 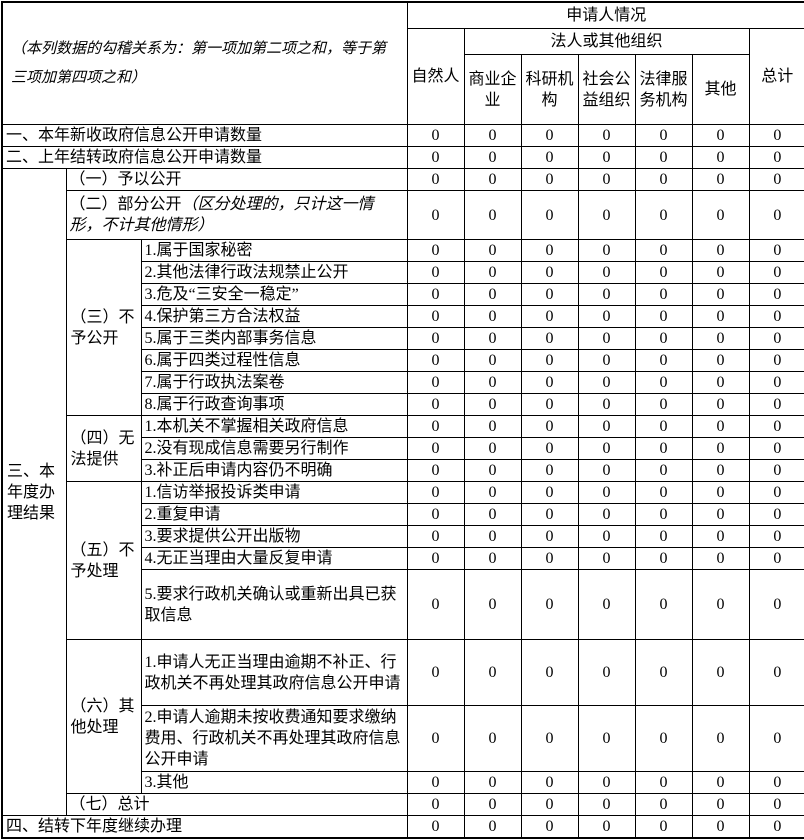 I want to click on row-label-prohibited-by-law: 2.其他法律行政法规禁止公开, so click(x=274, y=272).